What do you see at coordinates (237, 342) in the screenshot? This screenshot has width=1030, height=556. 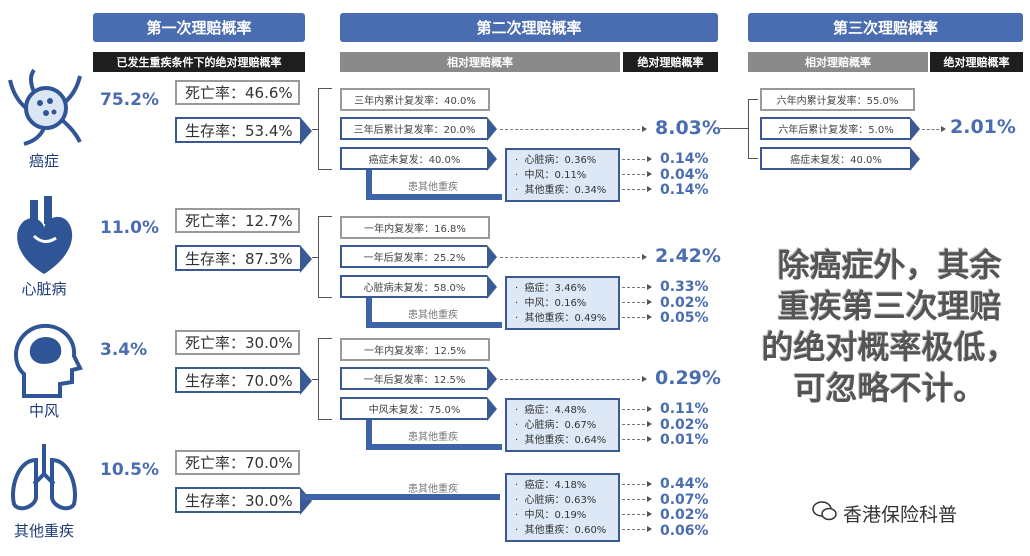 I see `death-rate-box: 死亡率：30.0%` at bounding box center [237, 342].